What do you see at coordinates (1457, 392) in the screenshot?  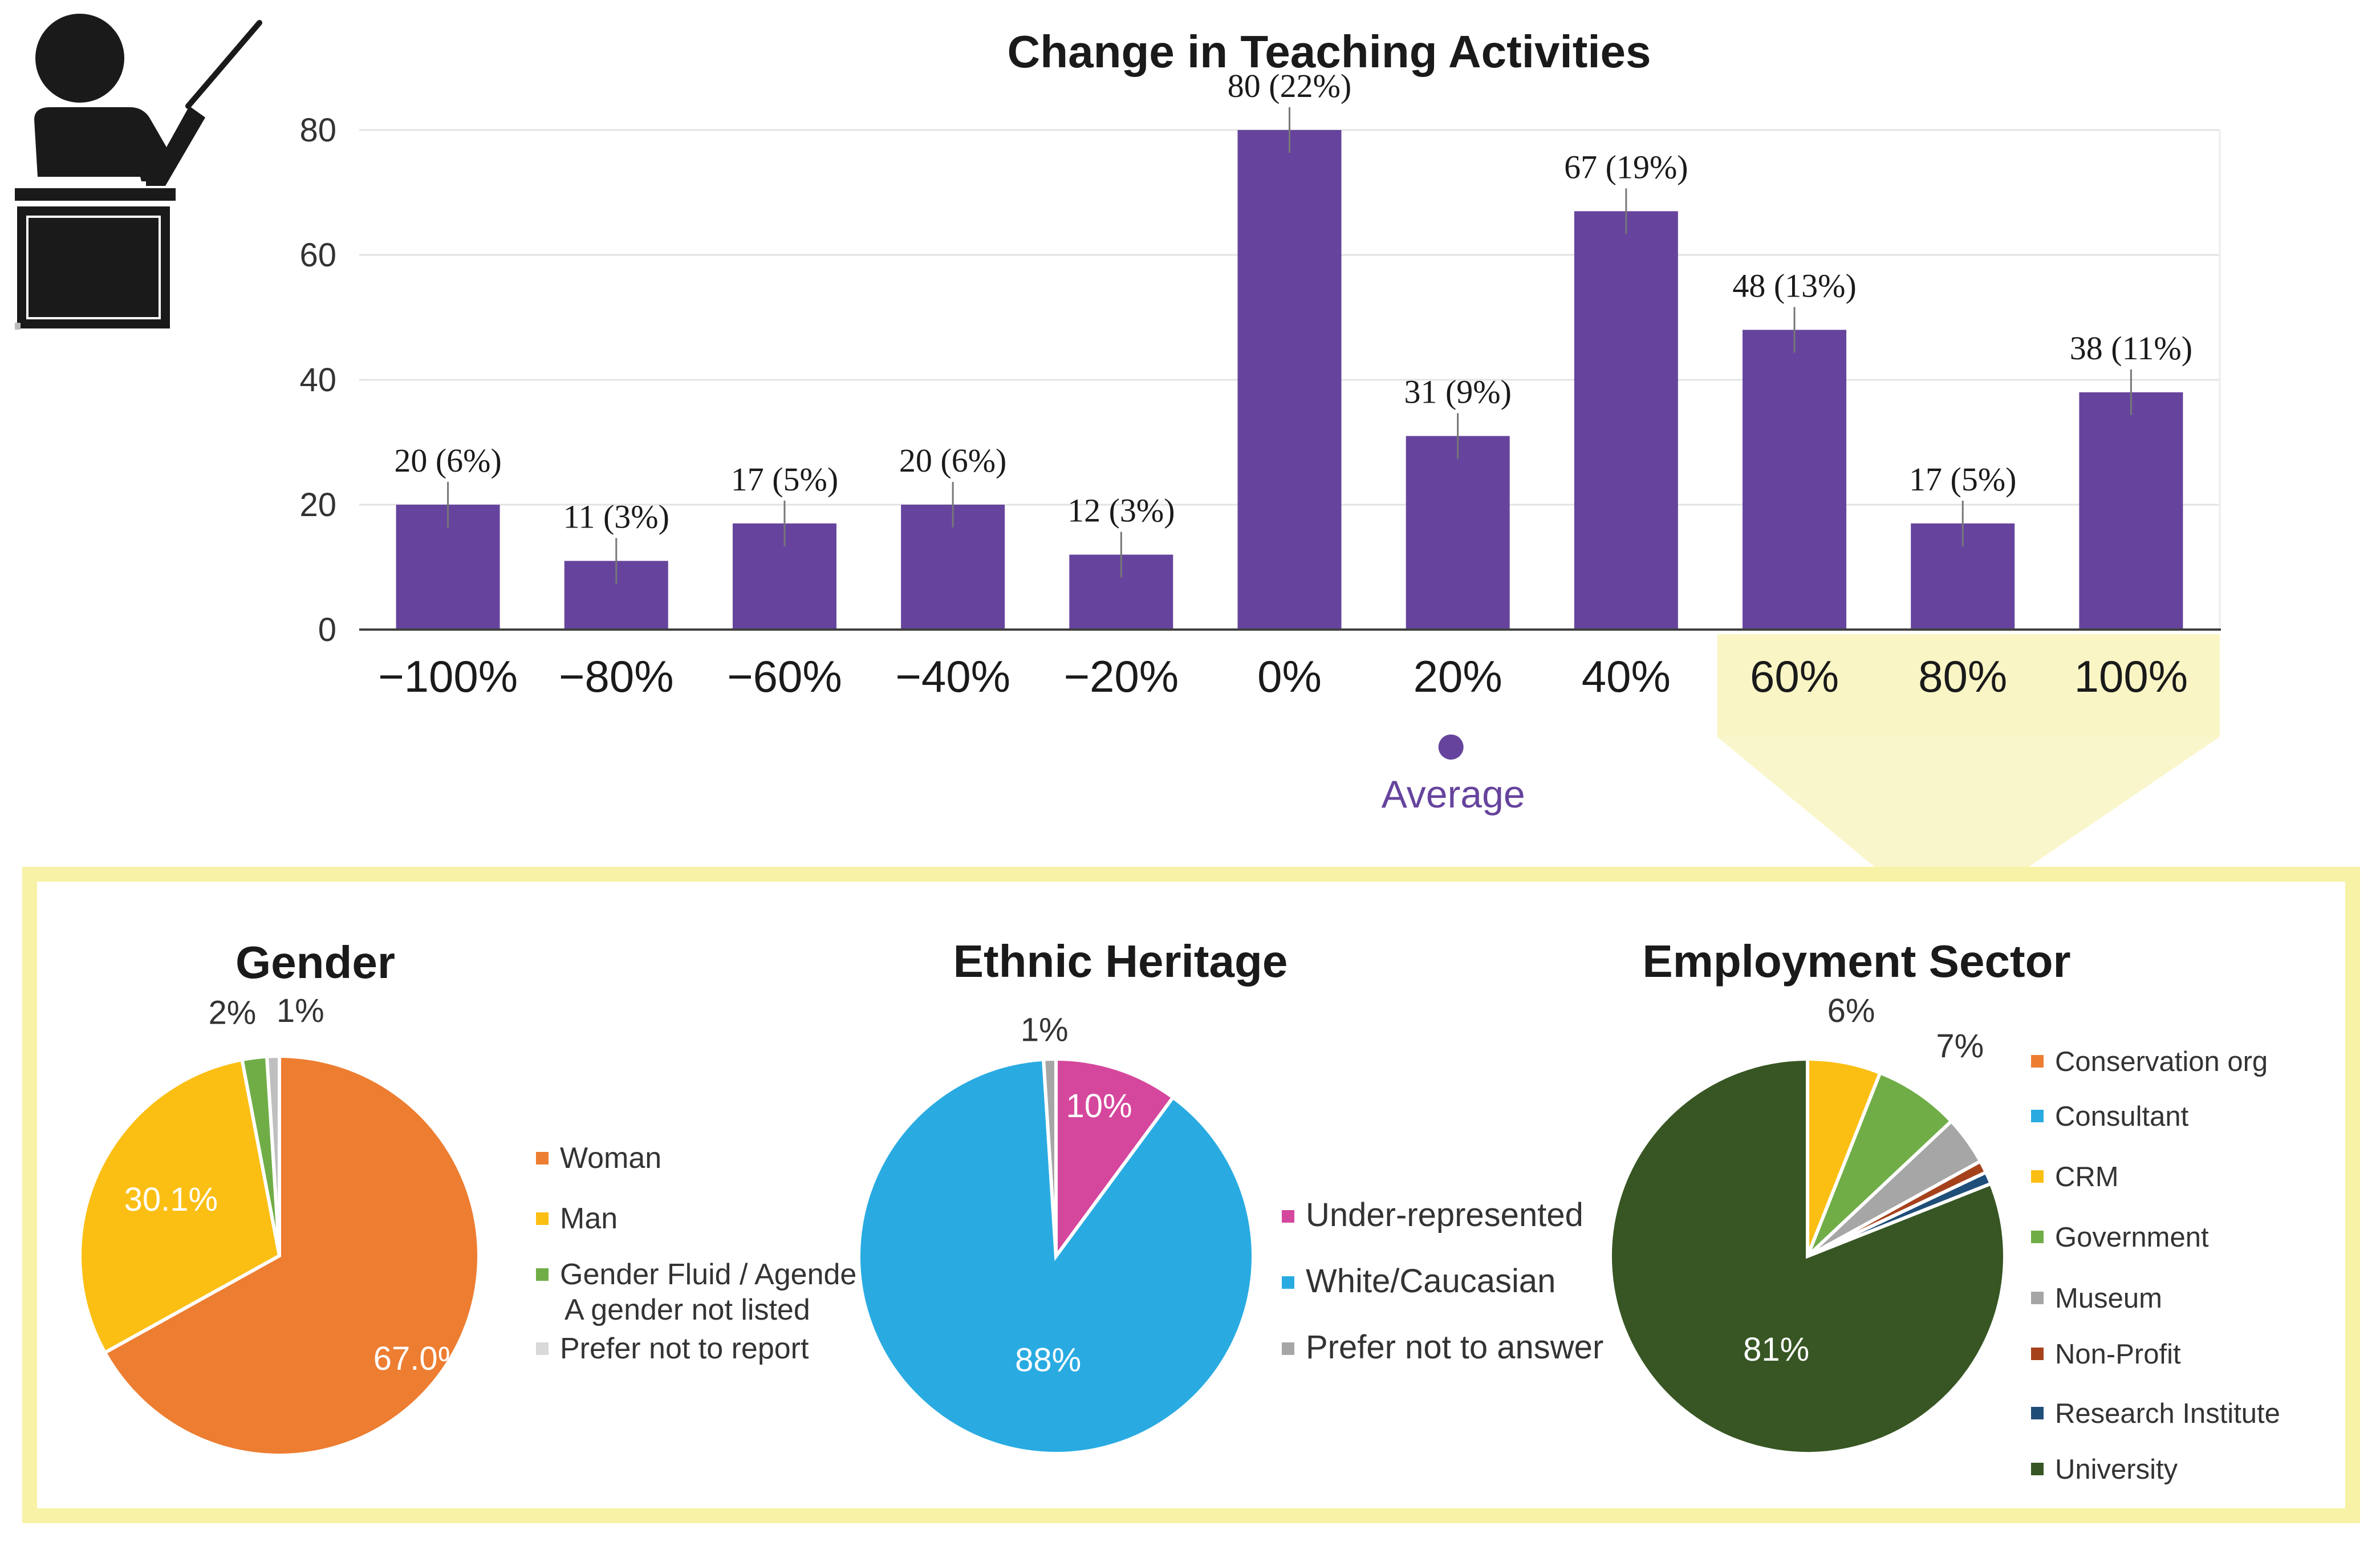 I see `bar-data-label: 31 (9%)` at bounding box center [1457, 392].